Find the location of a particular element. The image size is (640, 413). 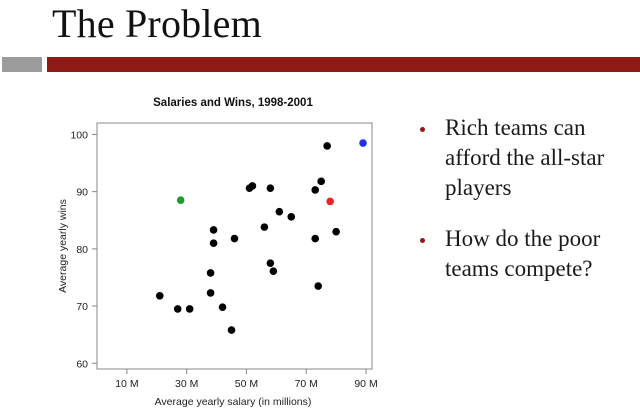

y-axis-label: Average yearly wins is located at coordinates (63, 246).